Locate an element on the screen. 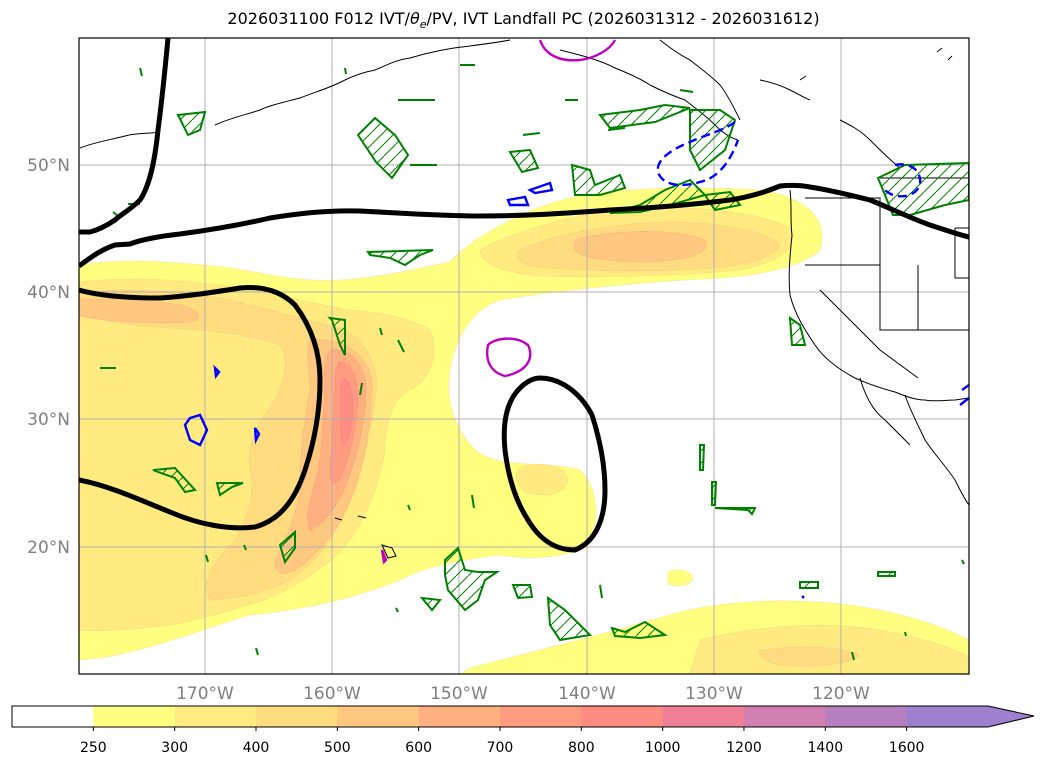  colorbar-label: 1400 is located at coordinates (825, 748).